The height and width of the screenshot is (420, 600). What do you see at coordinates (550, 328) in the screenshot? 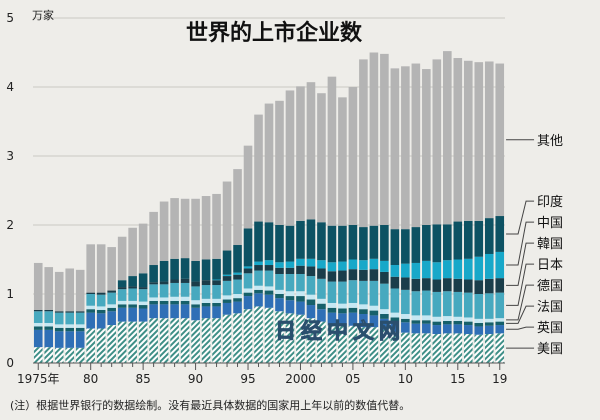
I see `legend-label-1: 英国` at bounding box center [550, 328].